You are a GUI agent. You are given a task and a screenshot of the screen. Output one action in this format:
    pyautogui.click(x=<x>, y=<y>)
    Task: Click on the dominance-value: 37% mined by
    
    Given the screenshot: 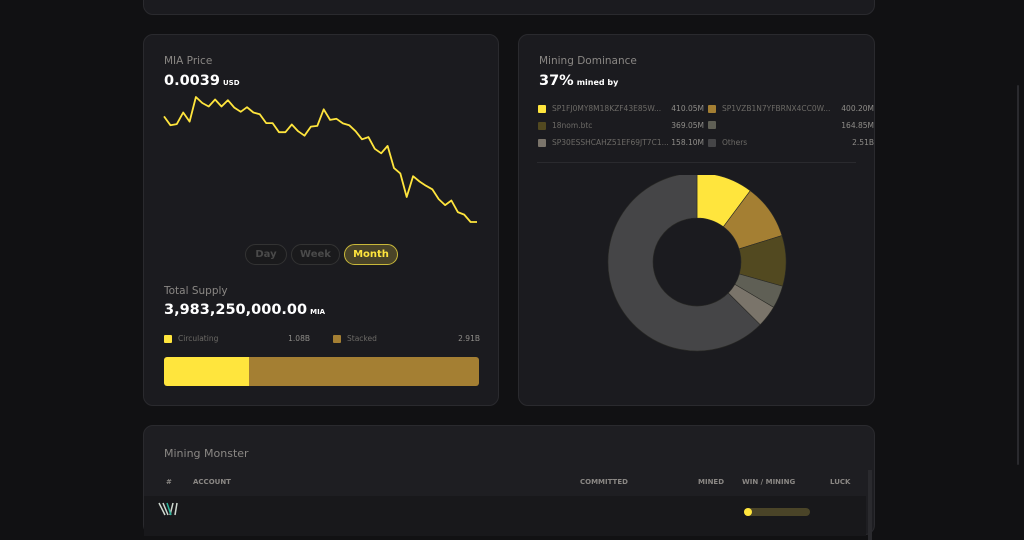 What is the action you would take?
    pyautogui.click(x=579, y=81)
    